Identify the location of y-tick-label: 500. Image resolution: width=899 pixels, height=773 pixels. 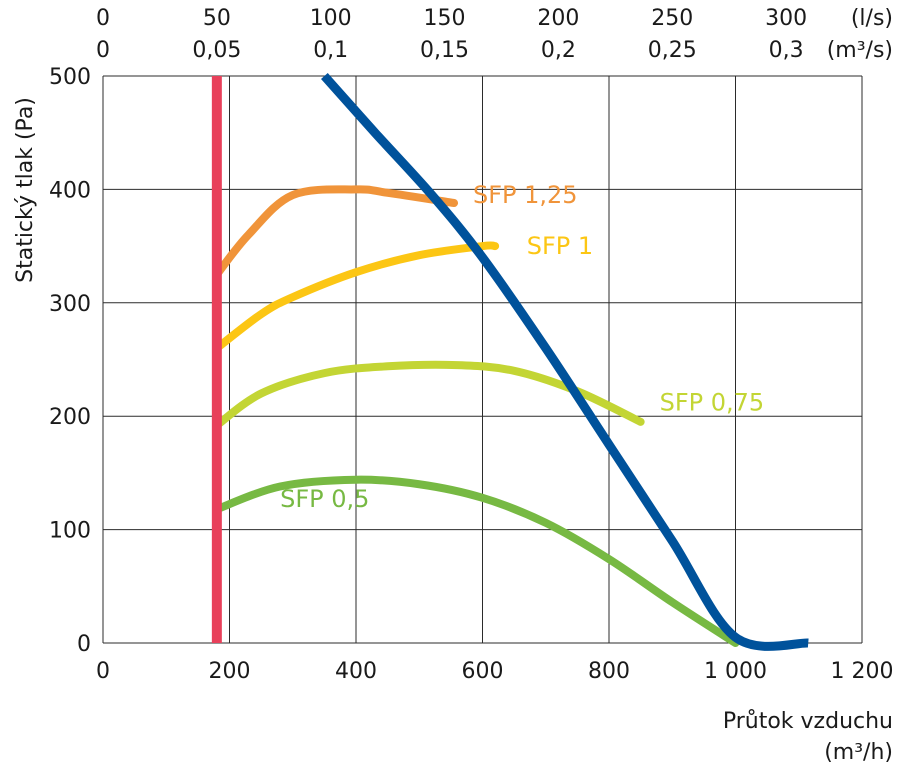
(70, 77).